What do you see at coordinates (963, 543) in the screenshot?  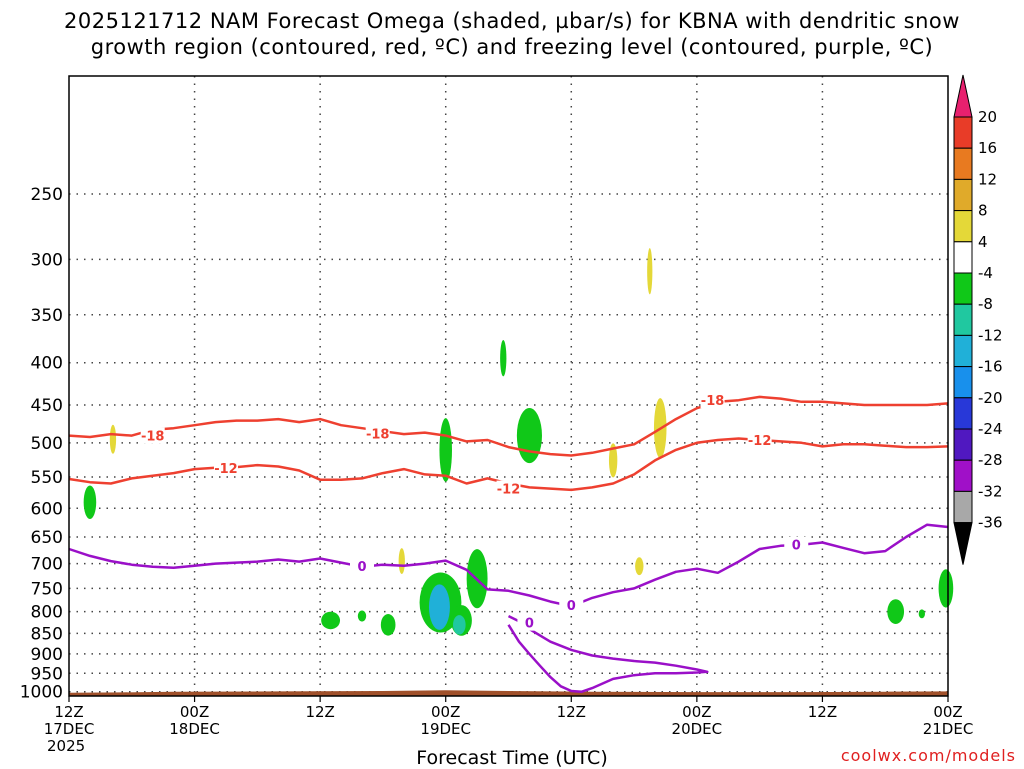 I see `colorbar-arrow-bottom` at bounding box center [963, 543].